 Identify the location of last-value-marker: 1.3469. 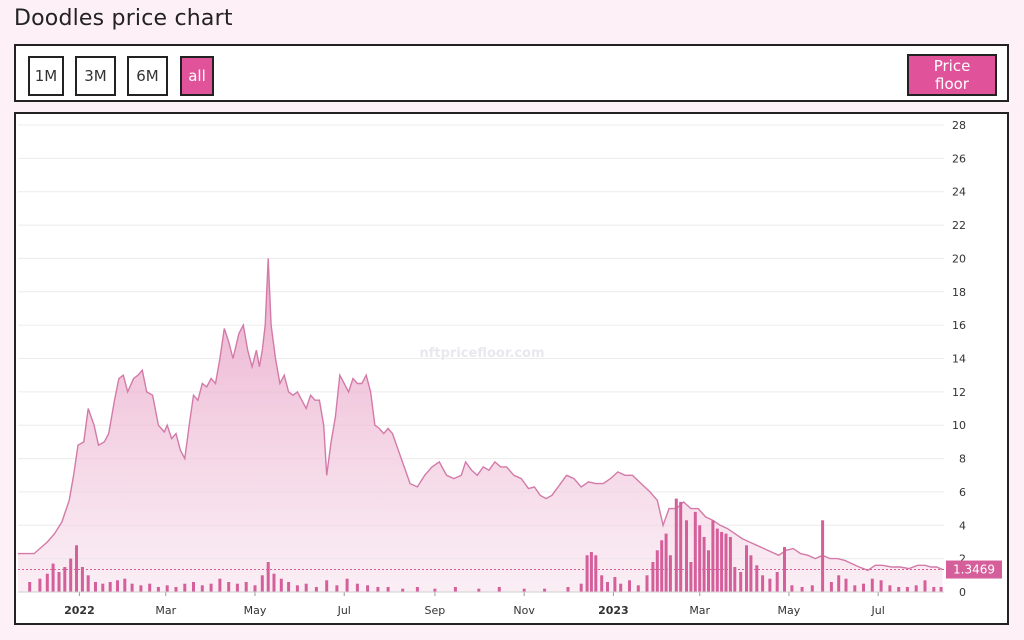
(510, 569).